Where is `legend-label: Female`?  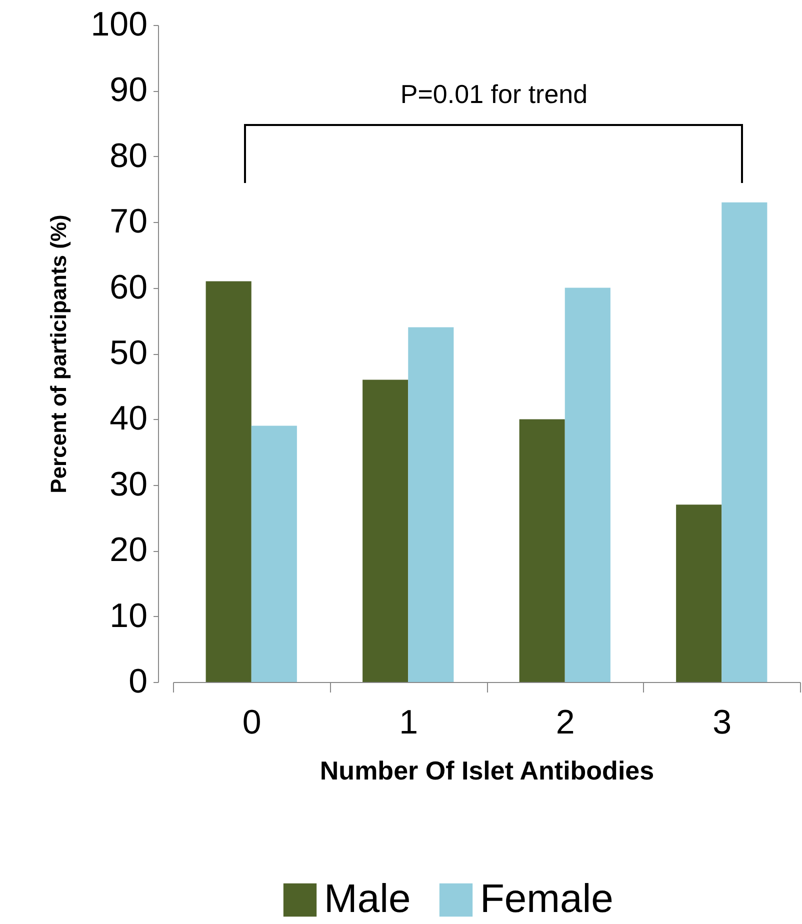 legend-label: Female is located at coordinates (547, 899).